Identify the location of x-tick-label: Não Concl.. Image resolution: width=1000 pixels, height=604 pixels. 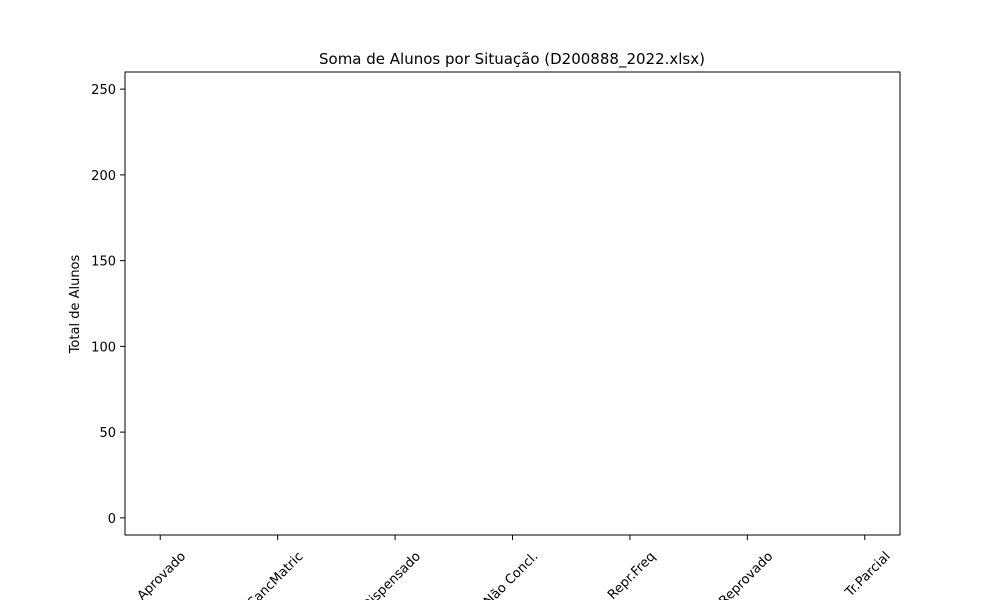
(511, 574).